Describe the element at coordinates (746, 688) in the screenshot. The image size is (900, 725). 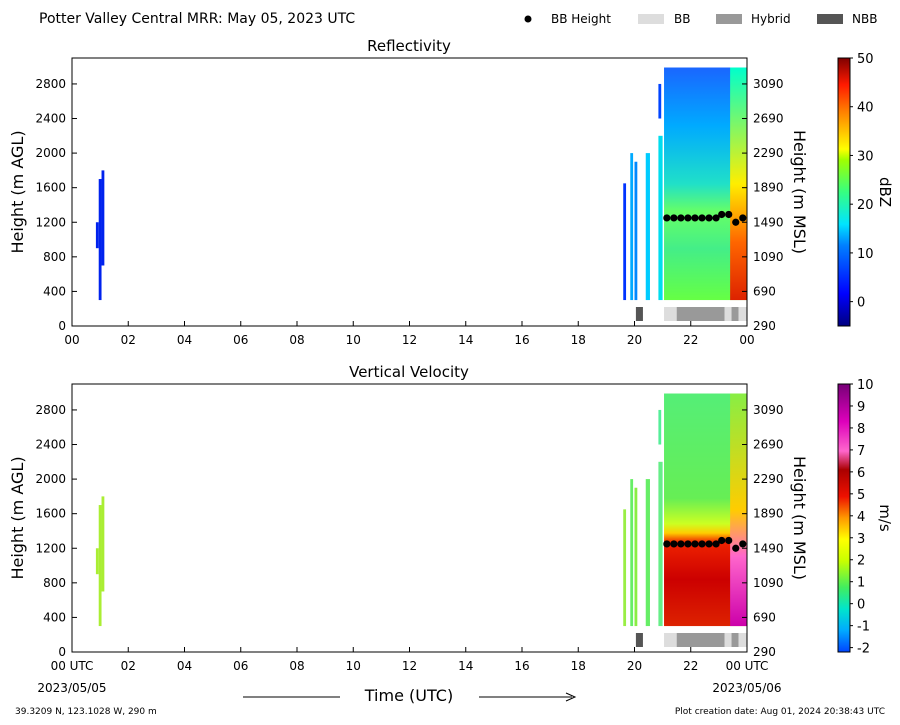
I see `end-date: 2023/05/06` at that location.